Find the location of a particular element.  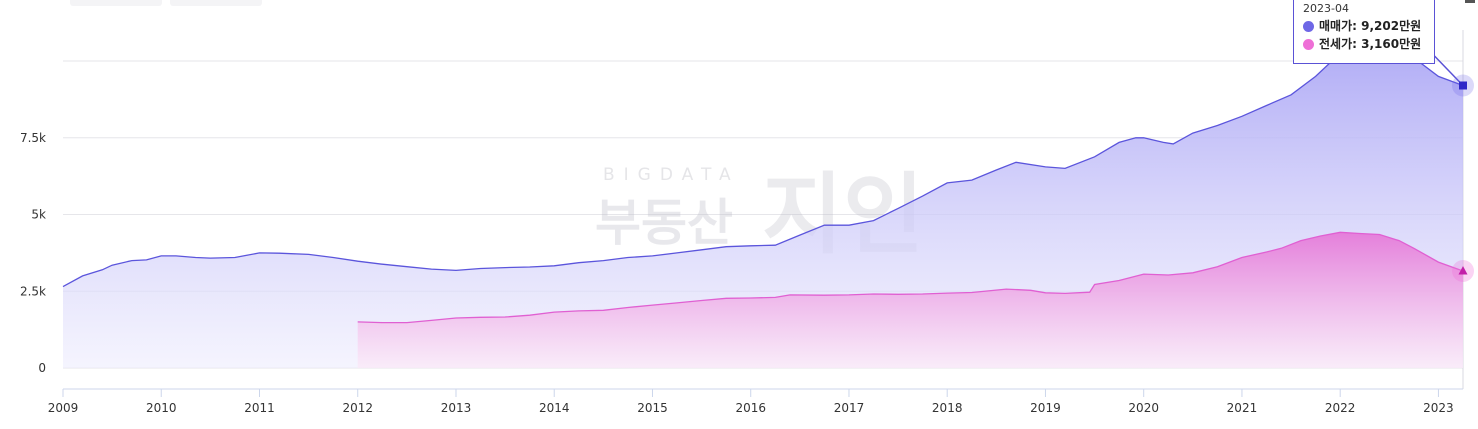

watermark-subtitle: BIGDATA is located at coordinates (671, 175).